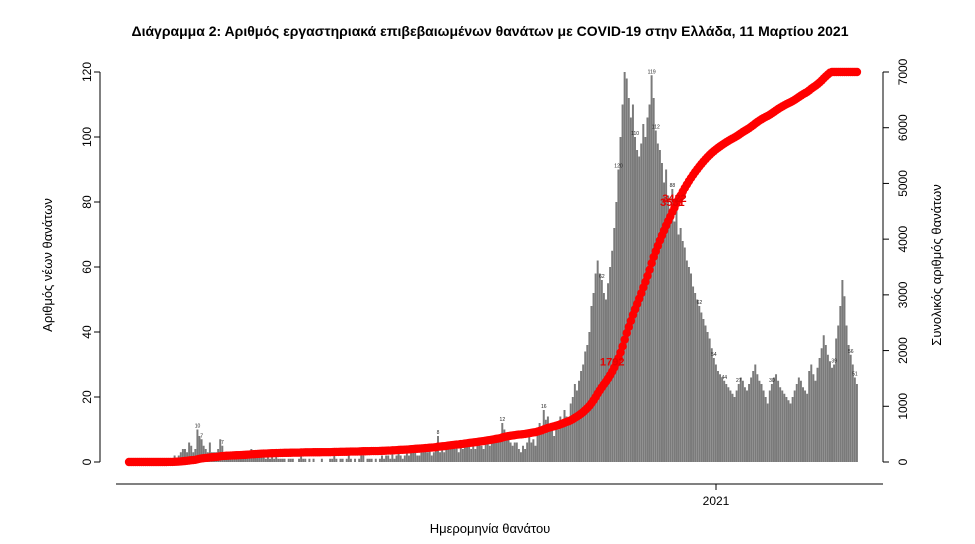 This screenshot has height=544, width=975. What do you see at coordinates (490, 528) in the screenshot?
I see `x-axis-label: Ημερομηνία θανάτου` at bounding box center [490, 528].